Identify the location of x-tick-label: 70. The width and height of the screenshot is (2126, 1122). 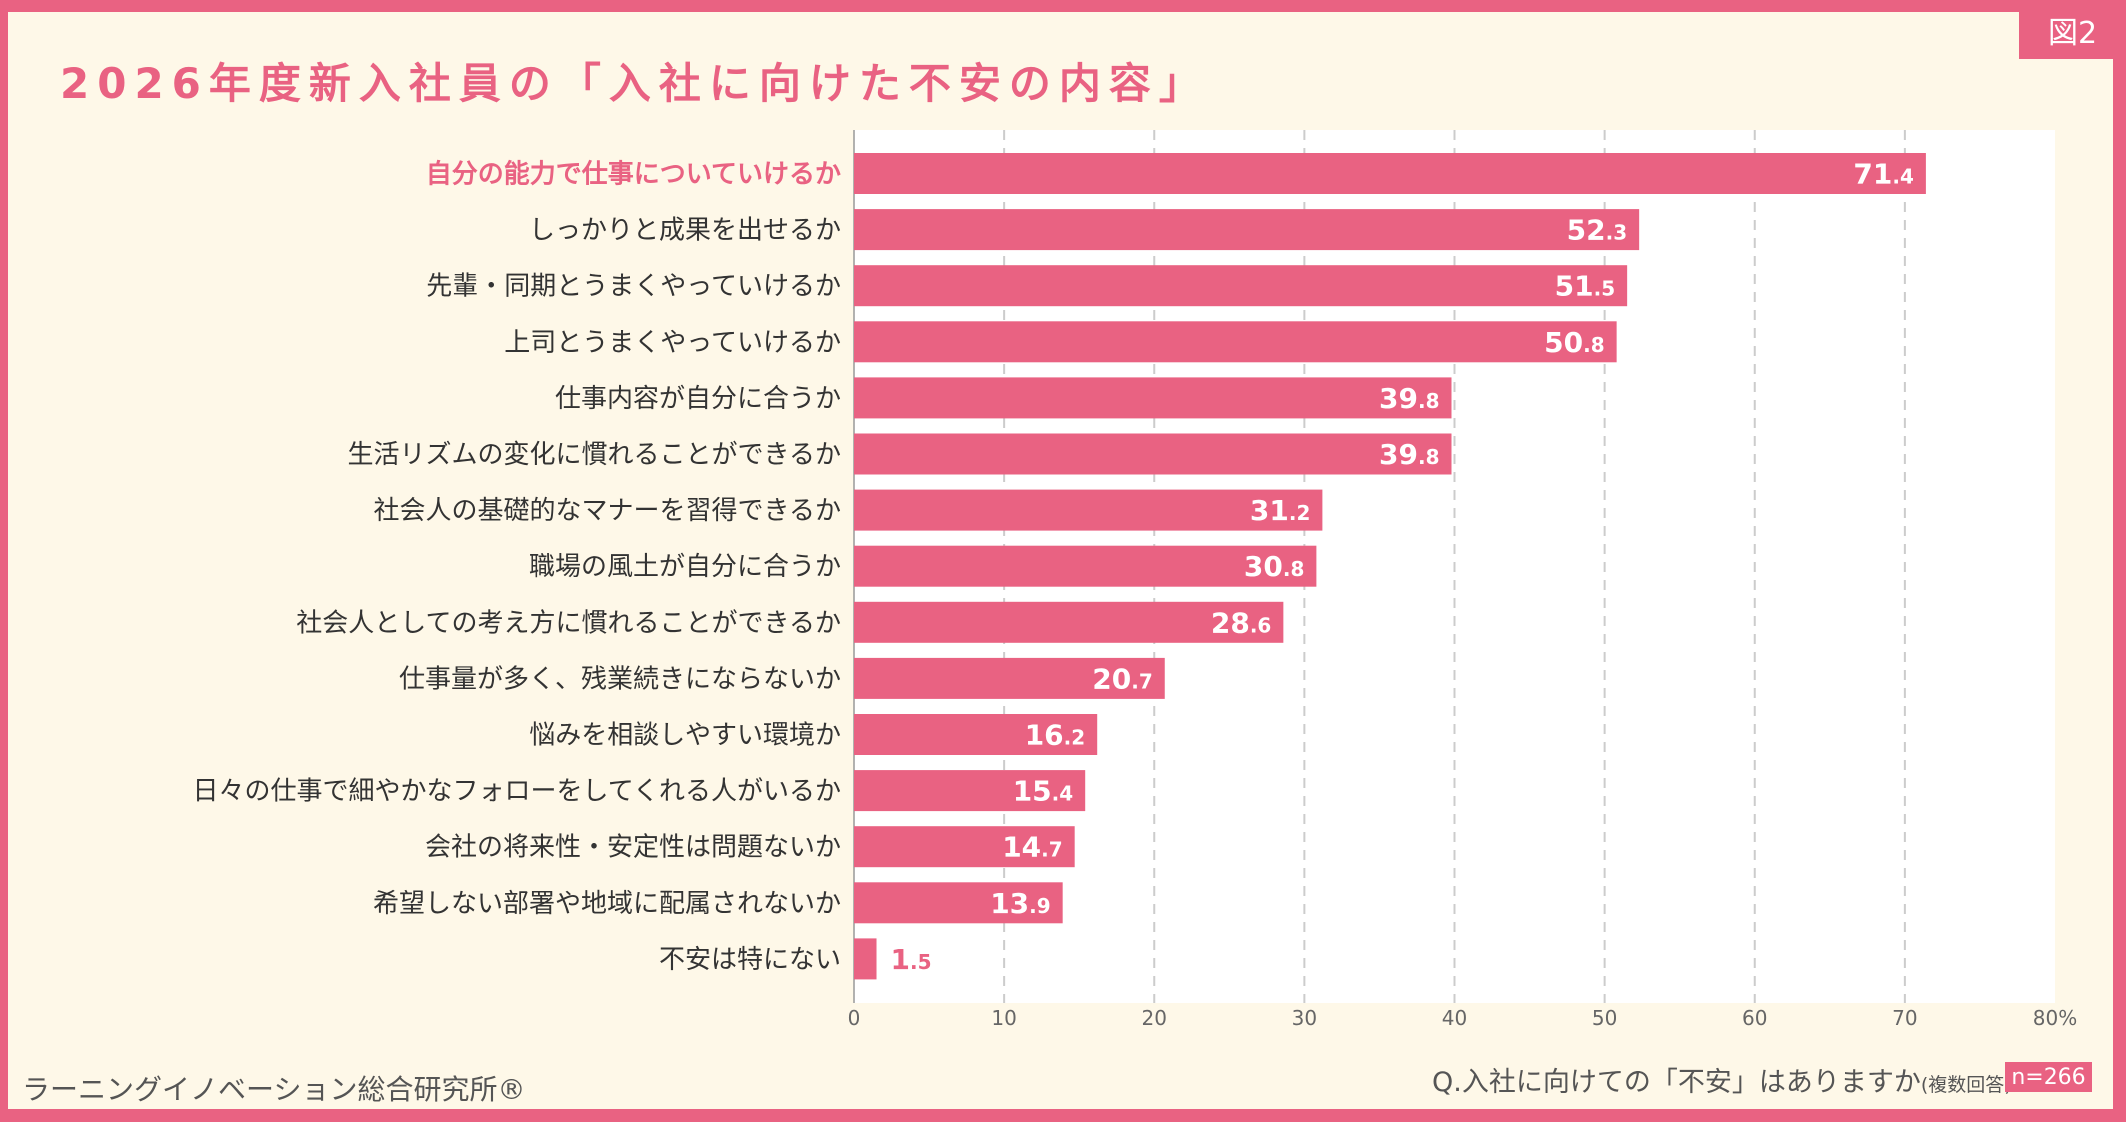
(1904, 1018).